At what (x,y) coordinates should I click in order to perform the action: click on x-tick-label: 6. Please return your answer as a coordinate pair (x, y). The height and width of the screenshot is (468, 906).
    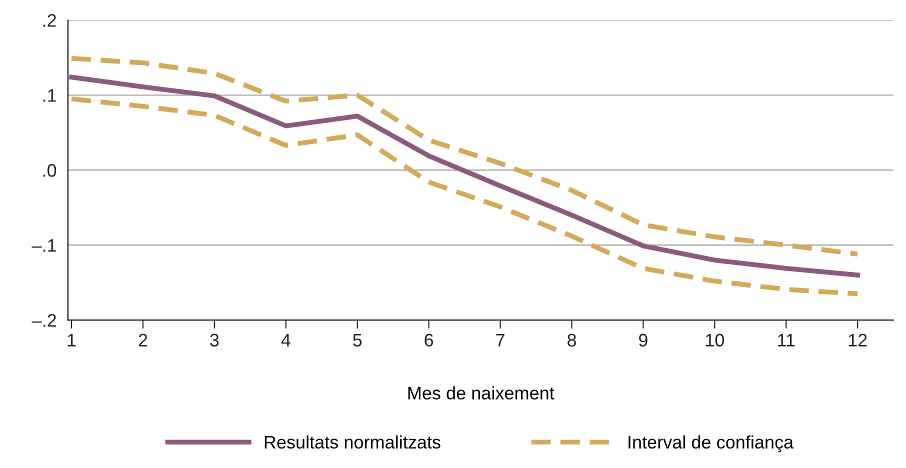
    Looking at the image, I should click on (429, 340).